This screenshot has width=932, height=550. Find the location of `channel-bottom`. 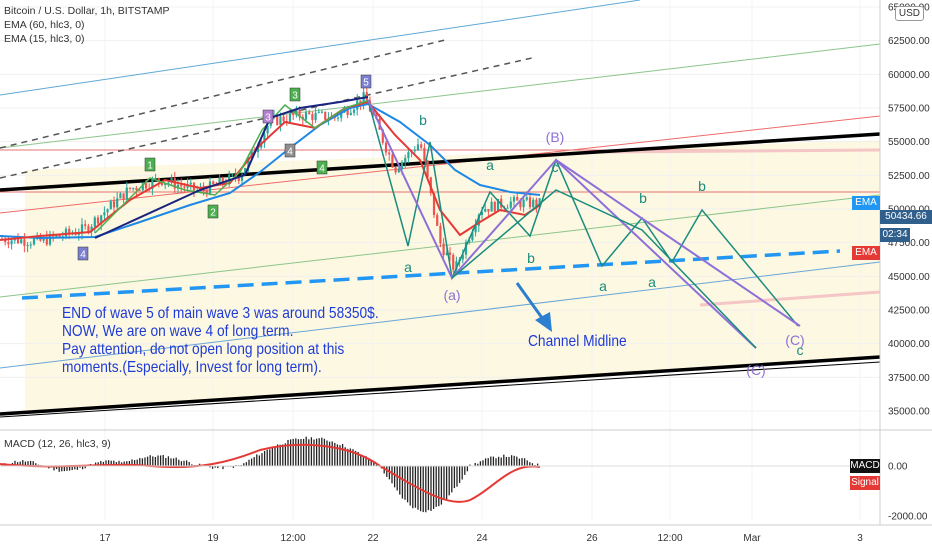

channel-bottom is located at coordinates (440, 385).